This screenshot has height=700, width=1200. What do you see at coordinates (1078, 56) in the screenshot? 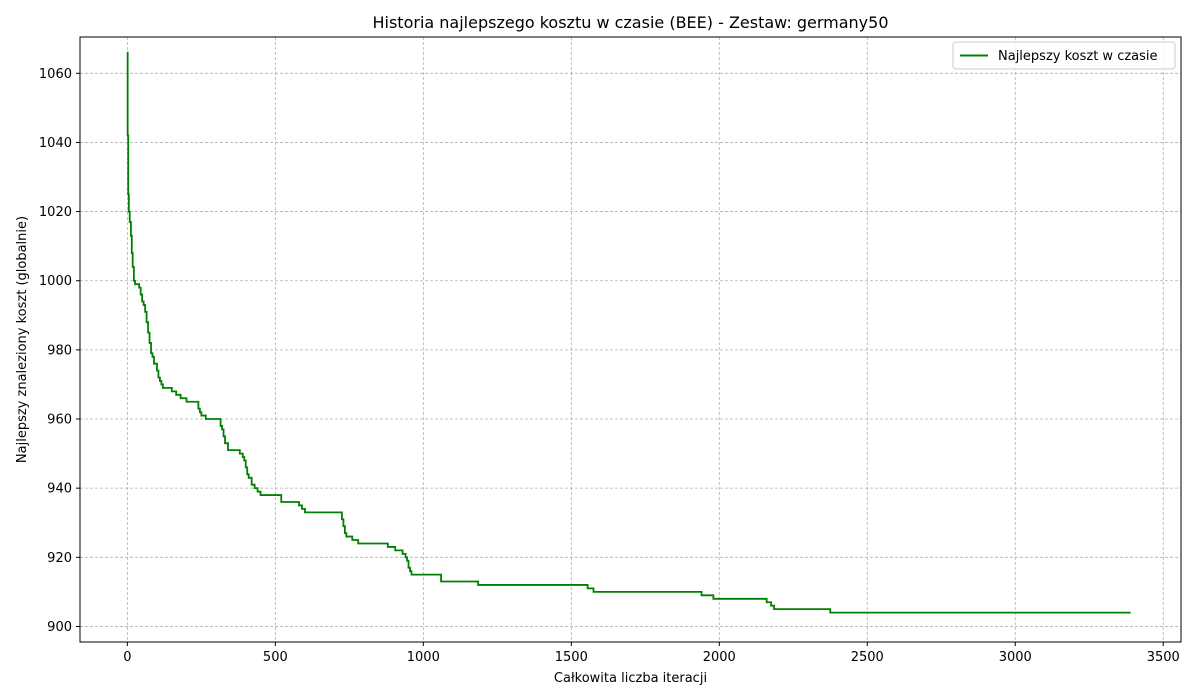
I see `legend-label: Najlepszy koszt w czasie` at bounding box center [1078, 56].